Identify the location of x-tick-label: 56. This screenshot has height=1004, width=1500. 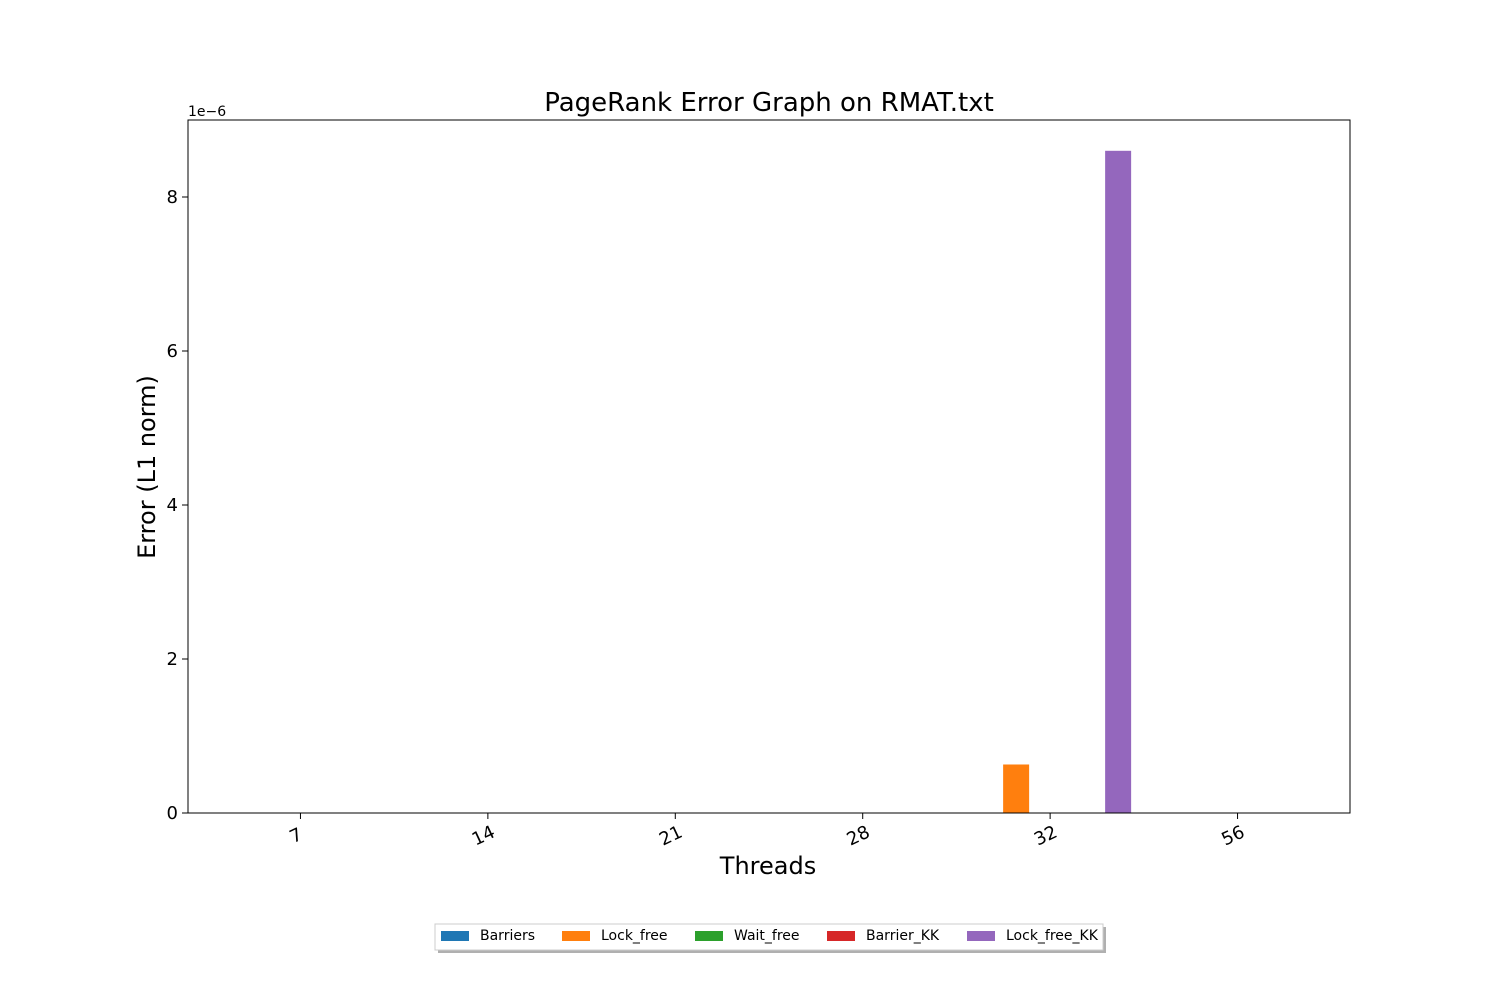
(1233, 836).